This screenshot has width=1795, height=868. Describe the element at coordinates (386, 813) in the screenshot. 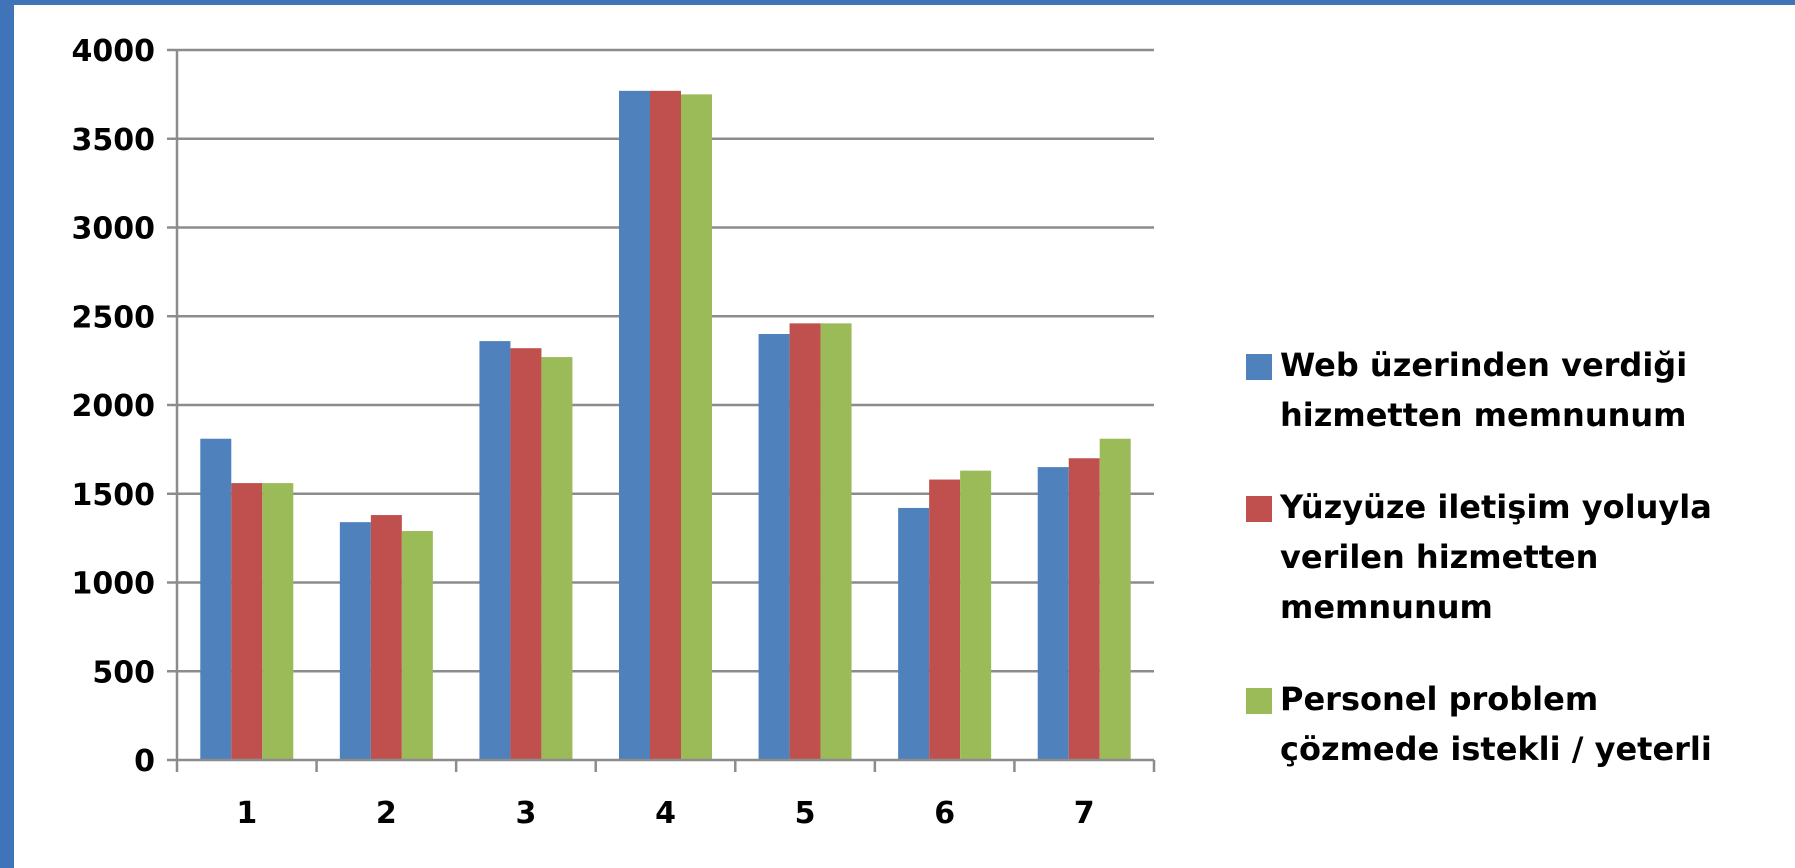

I see `x-tick-label: 2` at that location.